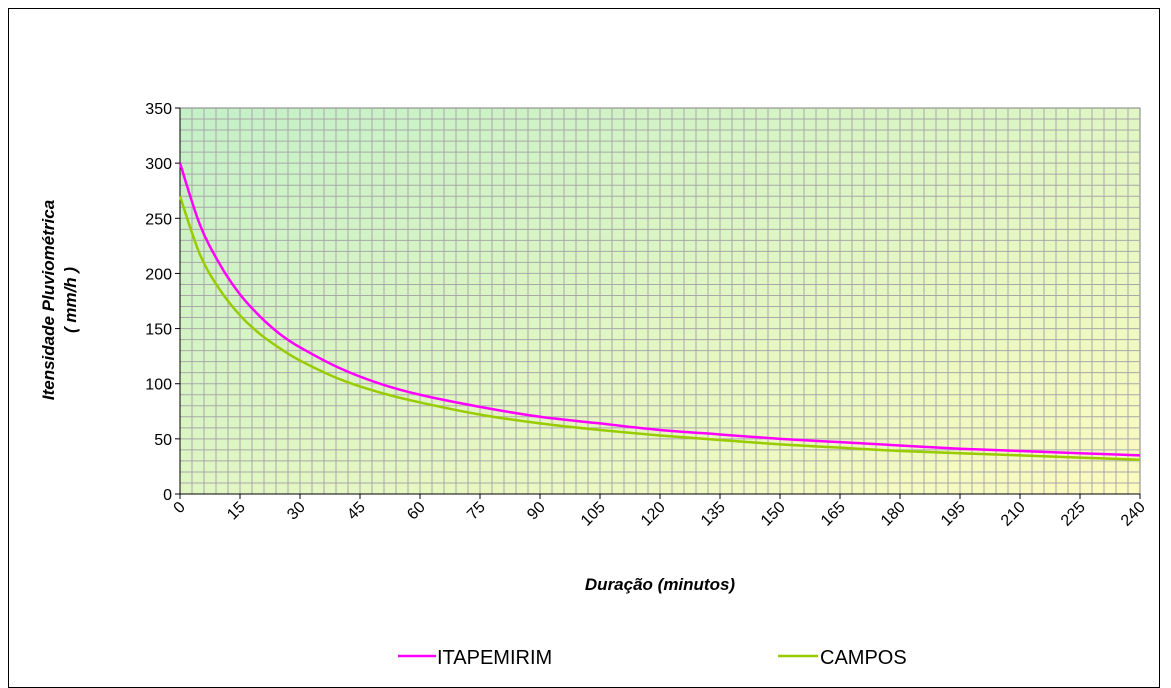 The image size is (1171, 688). Describe the element at coordinates (416, 511) in the screenshot. I see `x-tick-label: 60` at that location.